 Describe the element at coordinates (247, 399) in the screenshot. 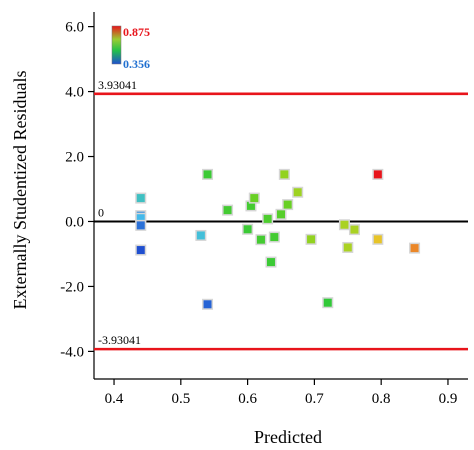

I see `x-tick-label: 0.6` at that location.